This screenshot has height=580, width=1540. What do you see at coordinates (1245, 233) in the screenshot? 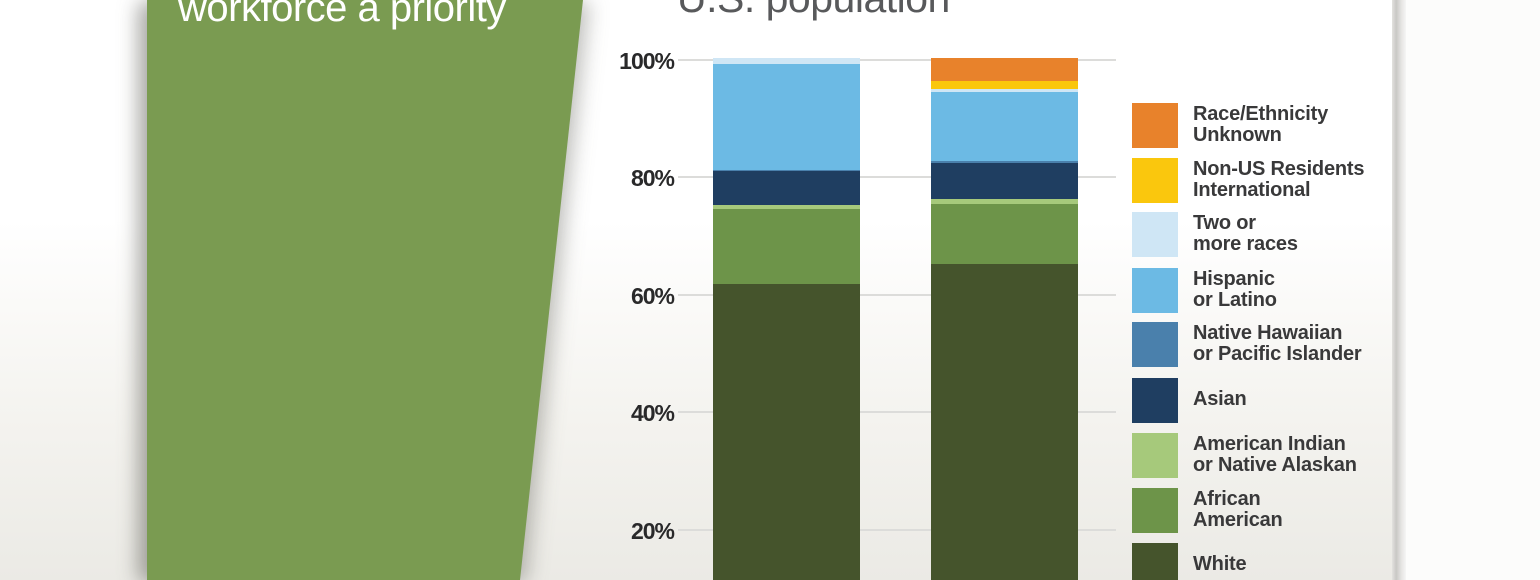
I see `legend-label-two-or-more-races: Two or more races` at bounding box center [1245, 233].